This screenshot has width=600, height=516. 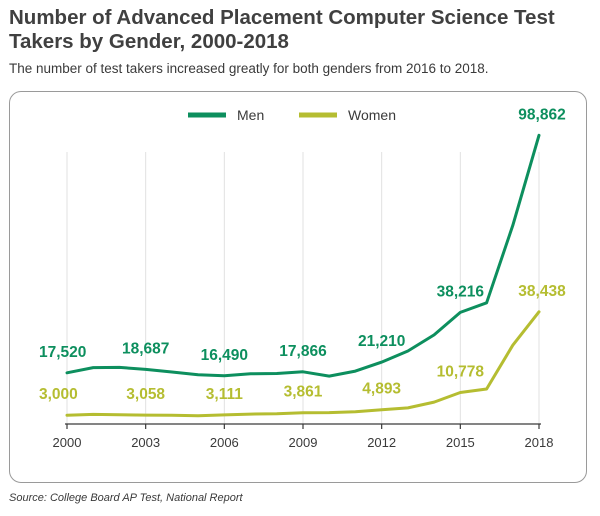 What do you see at coordinates (67, 442) in the screenshot?
I see `x-tick-label-2000: 2000` at bounding box center [67, 442].